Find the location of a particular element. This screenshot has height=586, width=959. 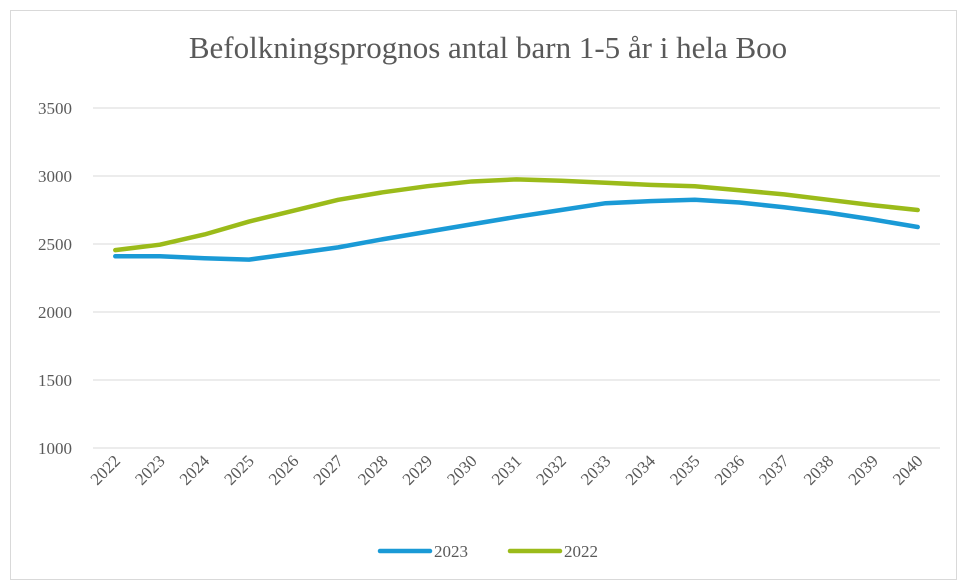

legend-label: 2022 is located at coordinates (581, 551).